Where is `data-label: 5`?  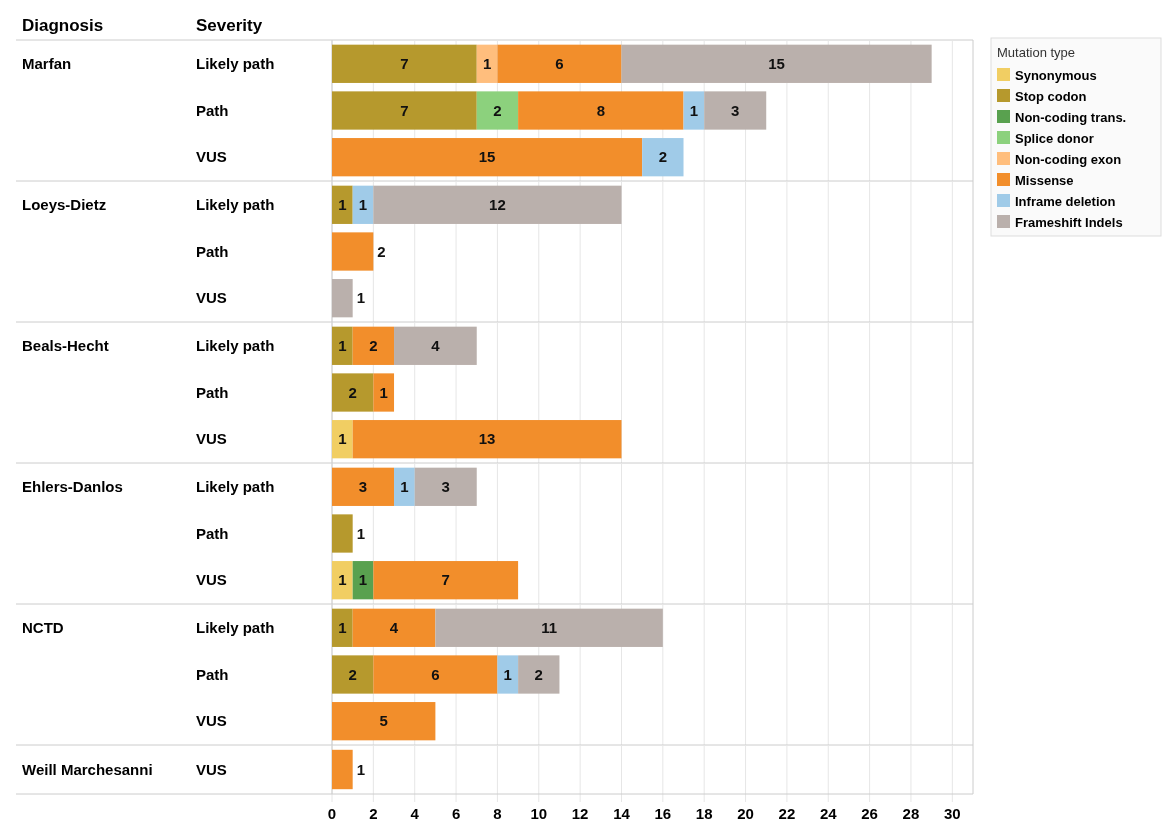 data-label: 5 is located at coordinates (383, 721).